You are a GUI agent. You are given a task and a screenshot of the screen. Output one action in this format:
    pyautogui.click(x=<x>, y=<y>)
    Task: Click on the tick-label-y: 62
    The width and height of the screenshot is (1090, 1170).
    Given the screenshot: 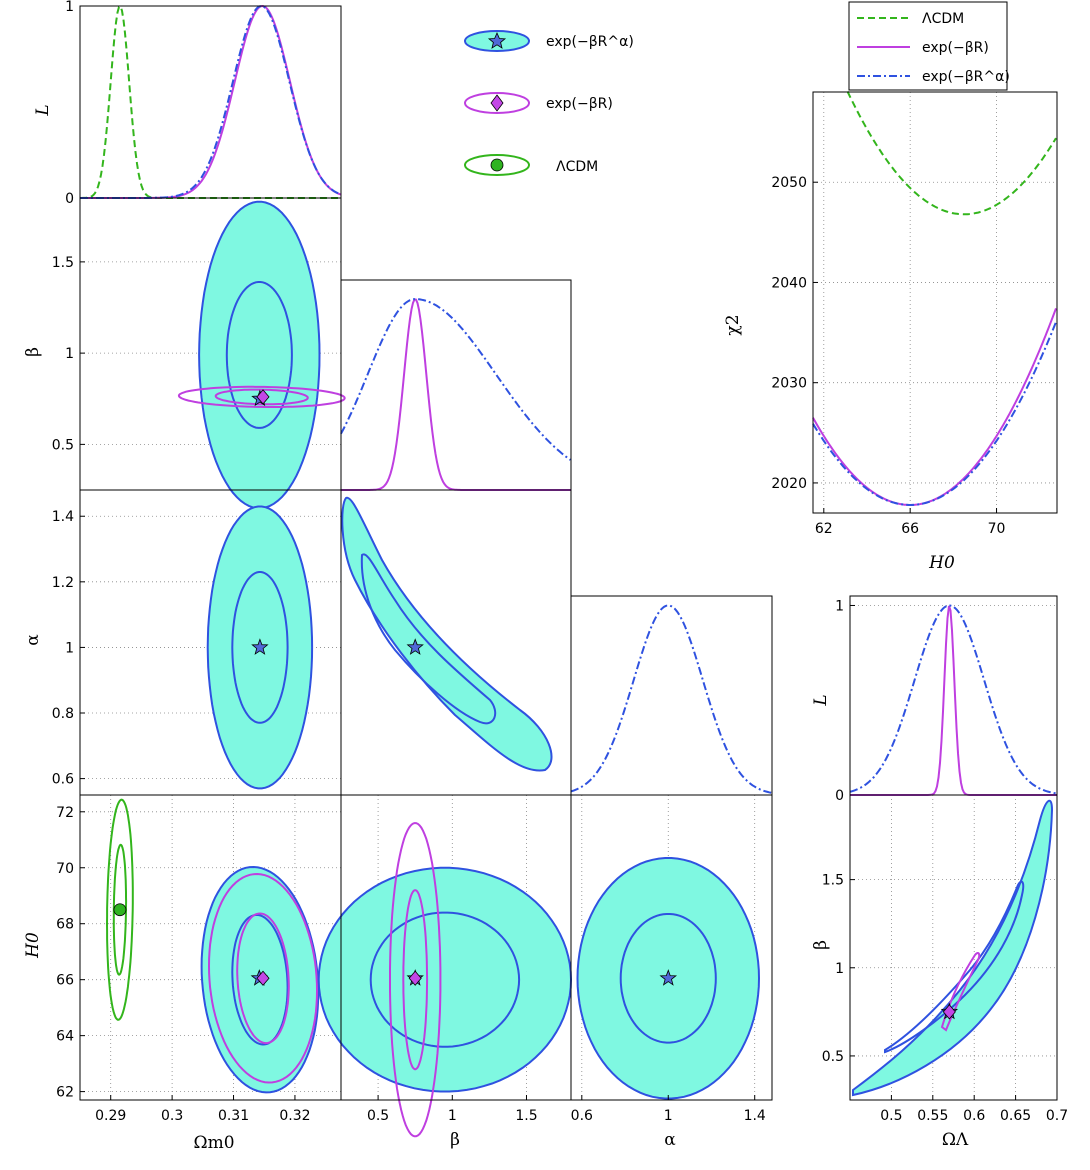 What is the action you would take?
    pyautogui.click(x=65, y=1093)
    